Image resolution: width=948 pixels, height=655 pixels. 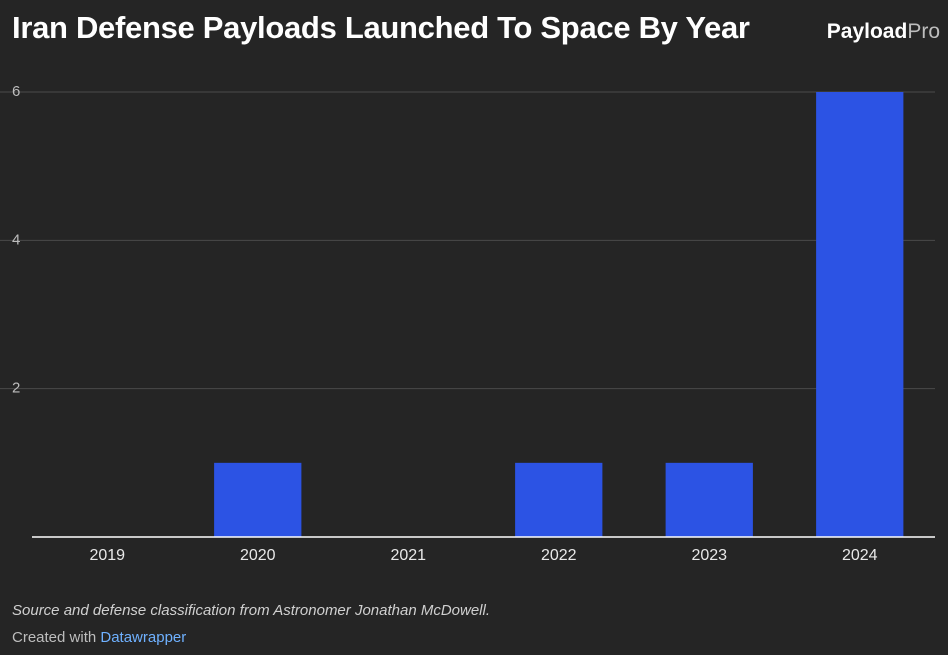 What do you see at coordinates (16, 388) in the screenshot?
I see `y-tick-label-2: 2` at bounding box center [16, 388].